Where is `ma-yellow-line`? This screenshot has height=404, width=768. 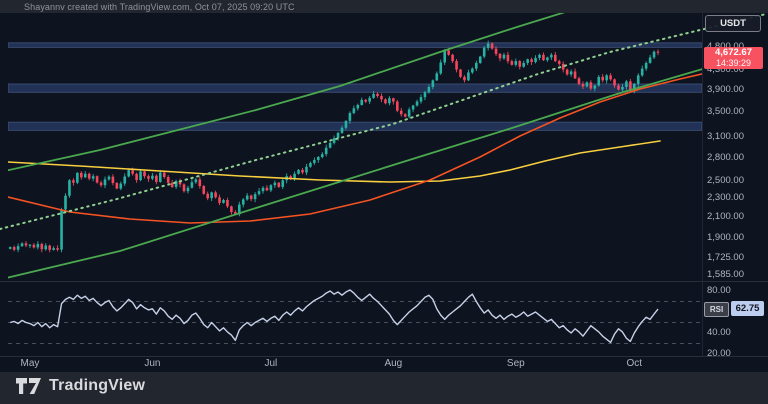
ma-yellow-line is located at coordinates (334, 161).